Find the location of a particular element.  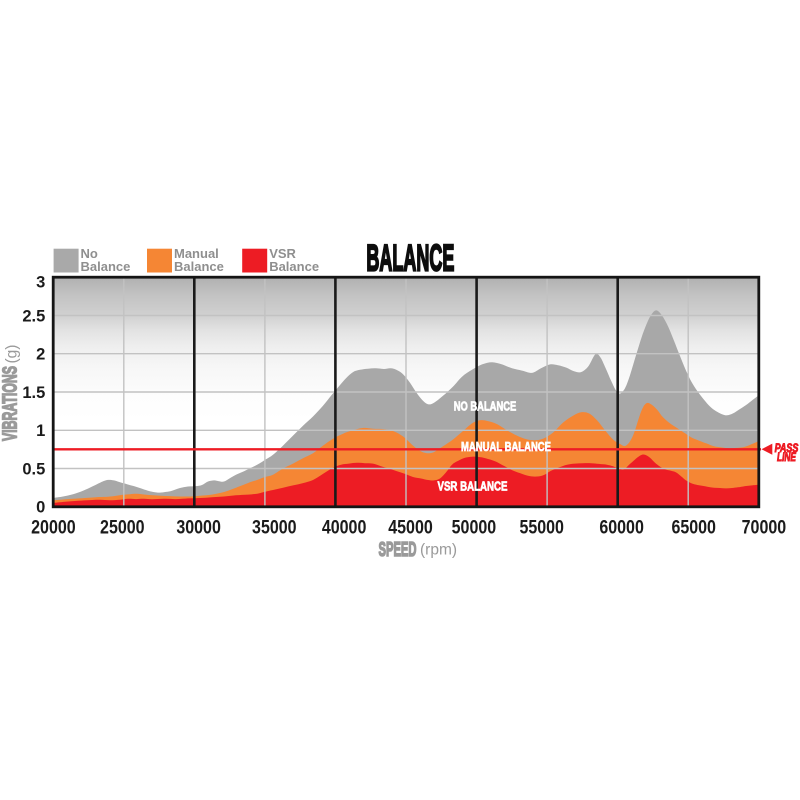

svg-text: 25000 is located at coordinates (122, 528).